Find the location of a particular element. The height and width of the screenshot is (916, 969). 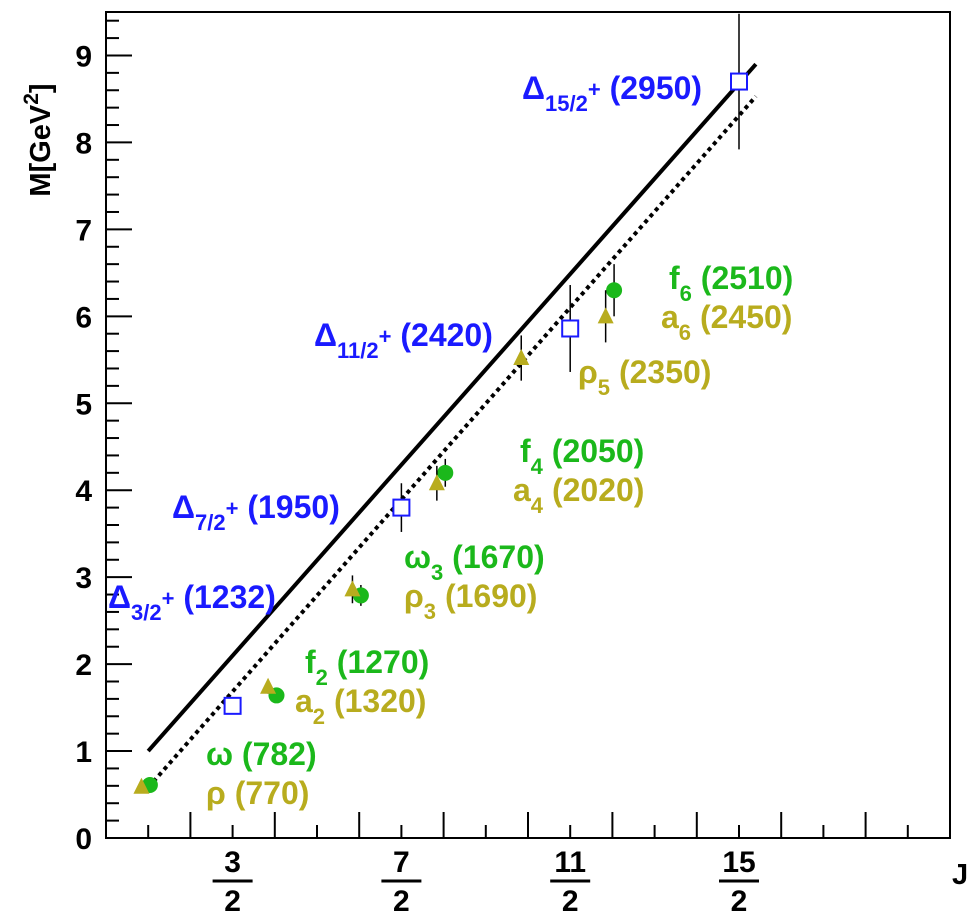

y-tick-label: 1 is located at coordinates (83, 752).